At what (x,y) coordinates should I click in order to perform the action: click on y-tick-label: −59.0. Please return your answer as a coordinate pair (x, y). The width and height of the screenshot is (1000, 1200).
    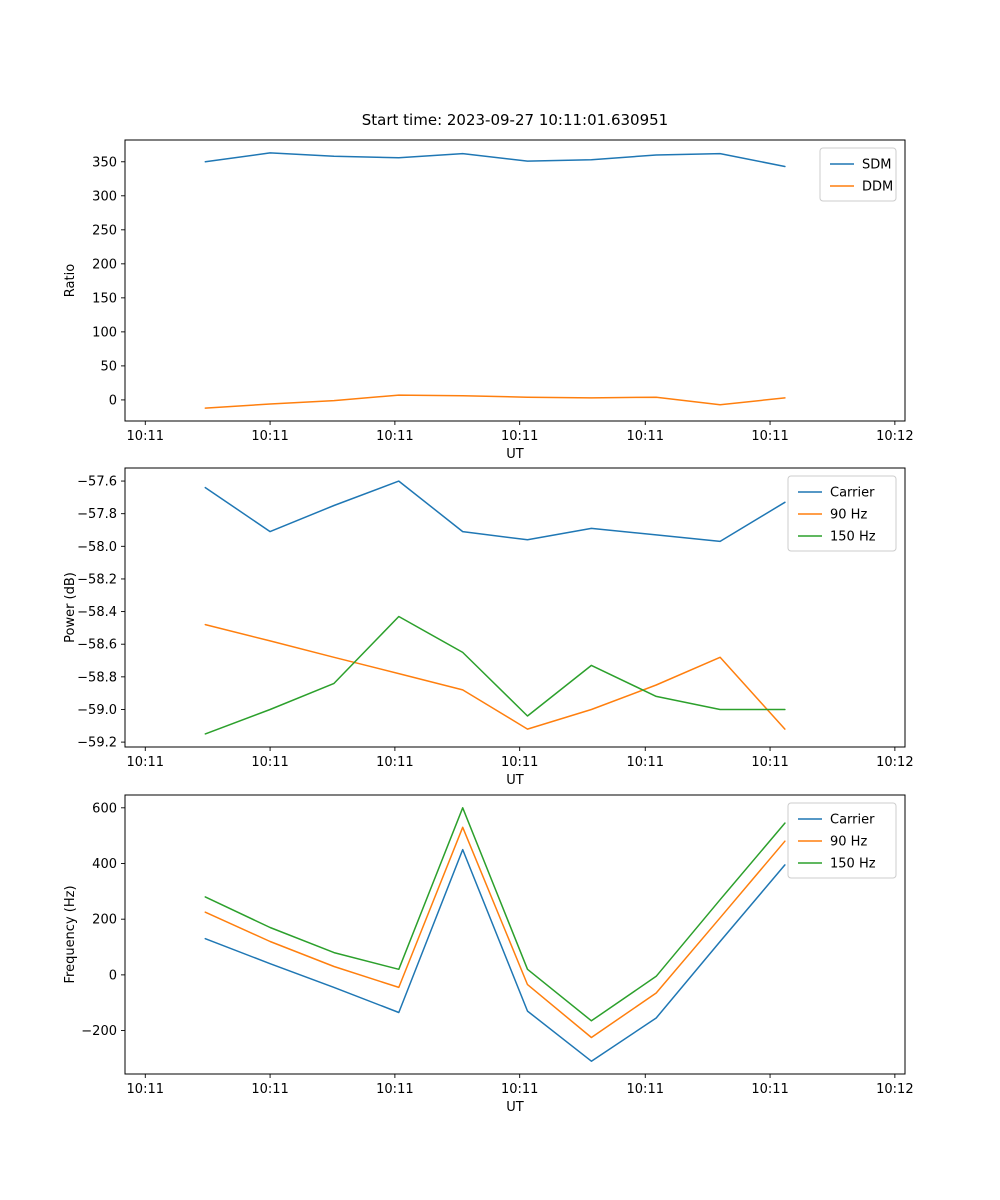
    Looking at the image, I should click on (97, 710).